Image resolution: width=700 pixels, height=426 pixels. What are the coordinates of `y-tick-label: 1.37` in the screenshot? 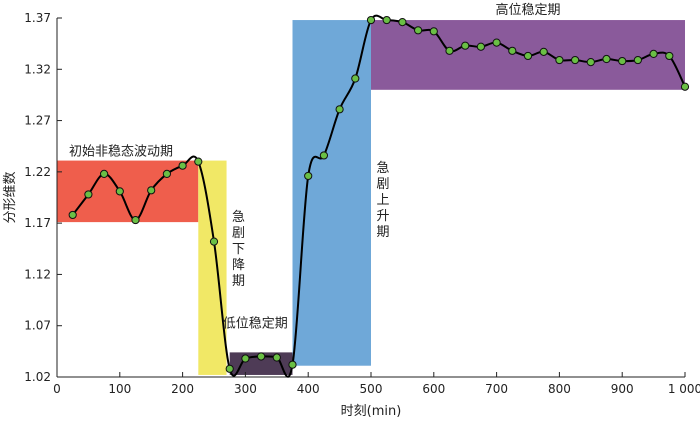 It's located at (37, 18).